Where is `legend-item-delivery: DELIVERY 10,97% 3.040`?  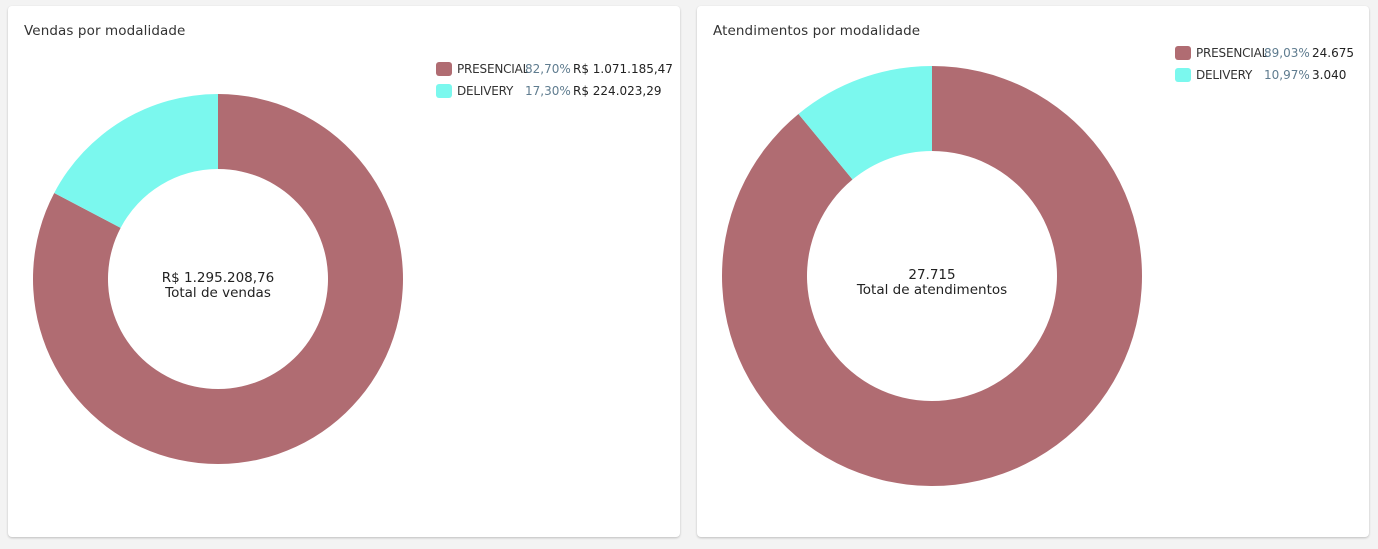
legend-item-delivery: DELIVERY 10,97% 3.040 is located at coordinates (1264, 75).